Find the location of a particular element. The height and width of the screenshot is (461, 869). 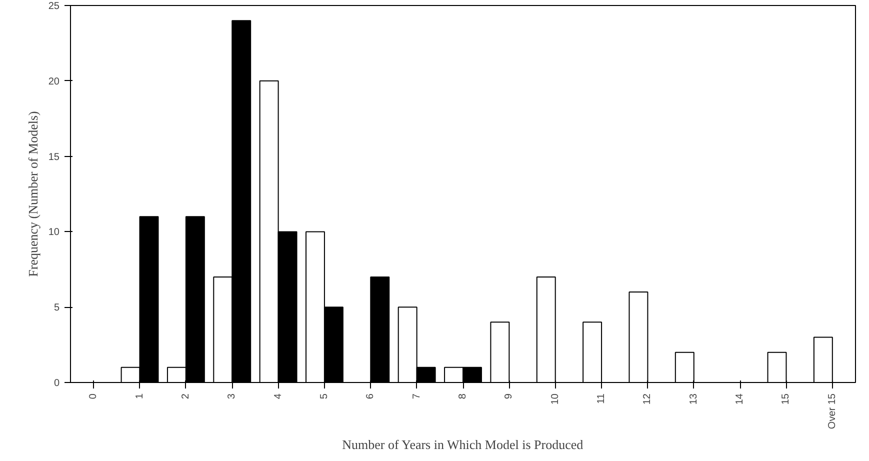

x-tick-label: 10 is located at coordinates (555, 399).